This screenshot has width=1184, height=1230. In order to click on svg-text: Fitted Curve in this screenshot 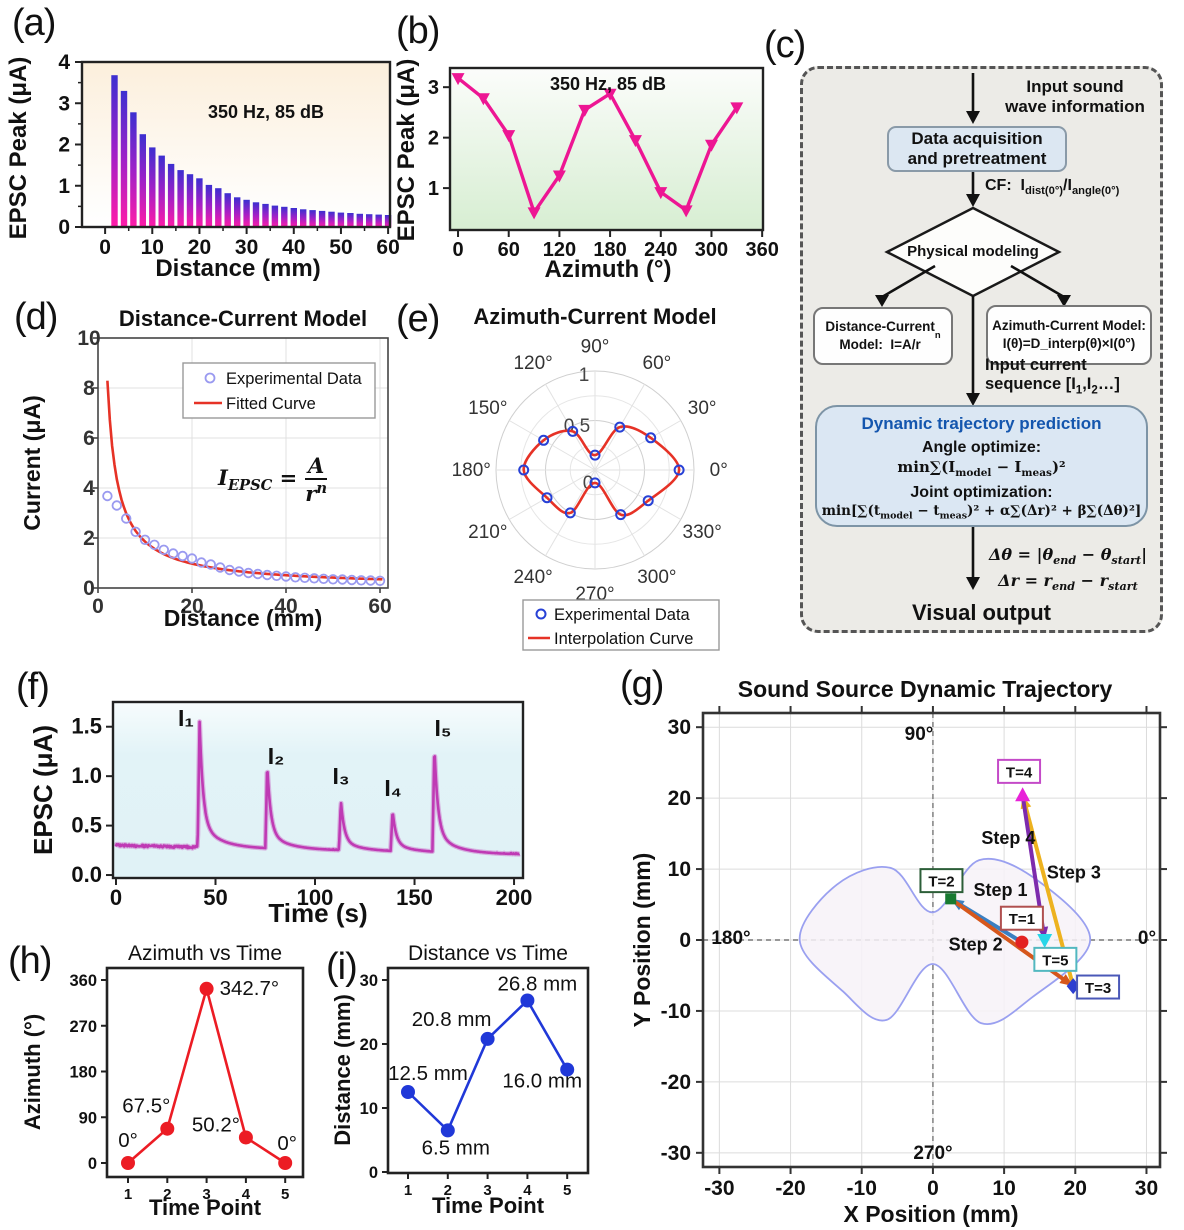, I will do `click(271, 404)`.